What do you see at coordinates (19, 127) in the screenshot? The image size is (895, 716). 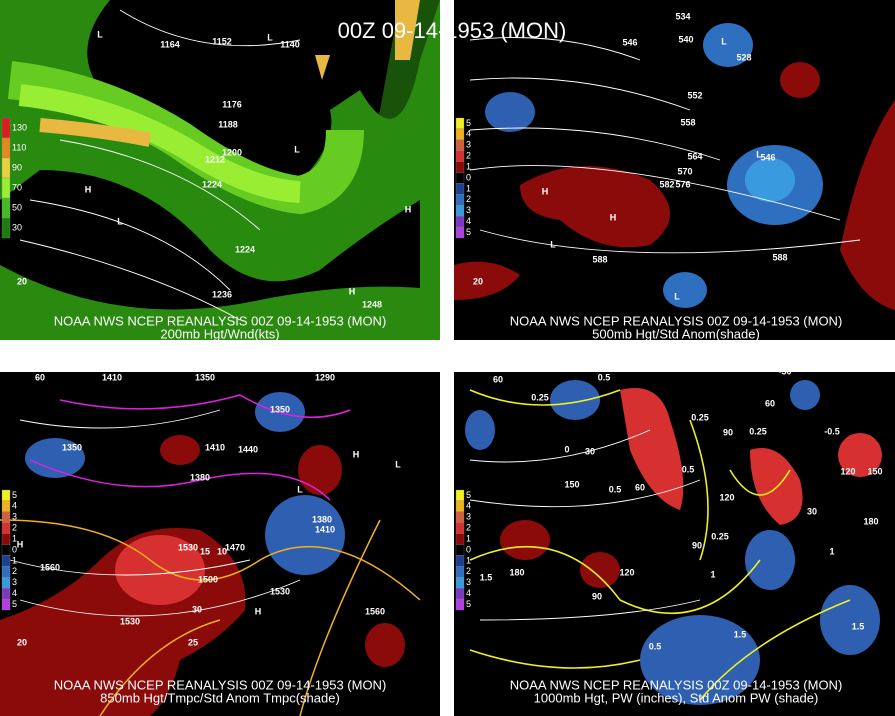 I see `legend-label: 130` at bounding box center [19, 127].